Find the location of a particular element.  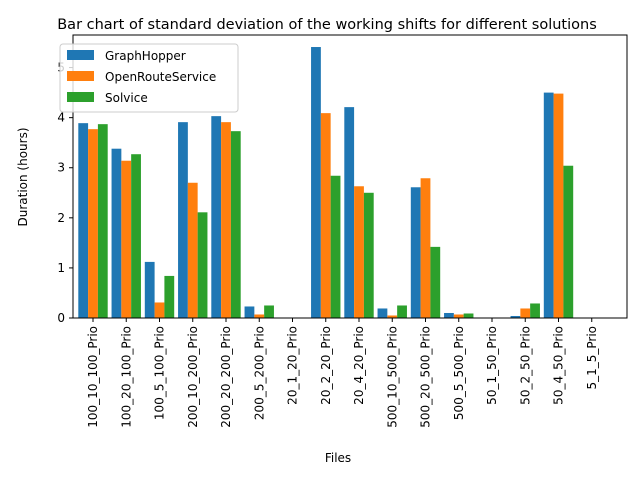

legend: GraphHopper OpenRouteService Solvice is located at coordinates (149, 78).